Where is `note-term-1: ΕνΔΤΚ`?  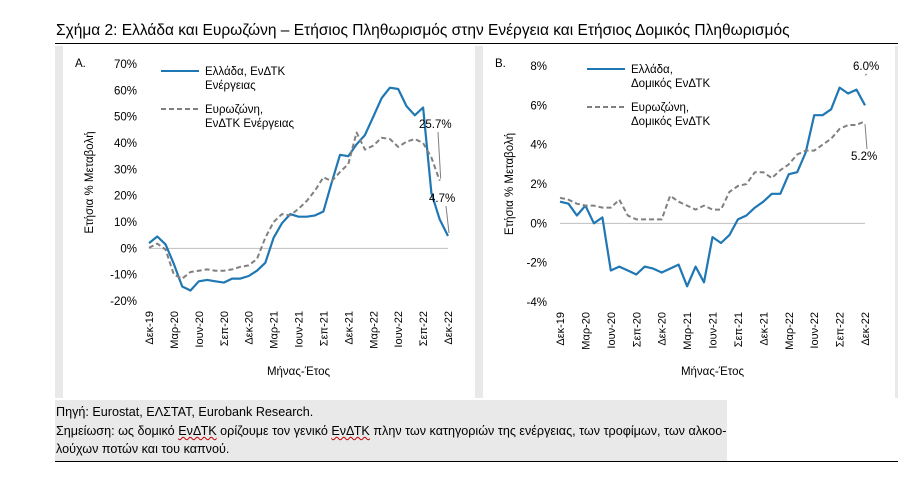
note-term-1: ΕνΔΤΚ is located at coordinates (197, 431).